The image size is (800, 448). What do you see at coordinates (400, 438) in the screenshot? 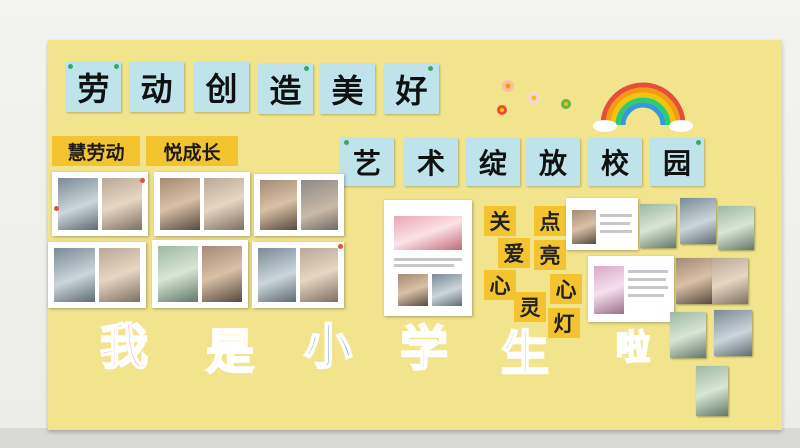
I see `floor` at bounding box center [400, 438].